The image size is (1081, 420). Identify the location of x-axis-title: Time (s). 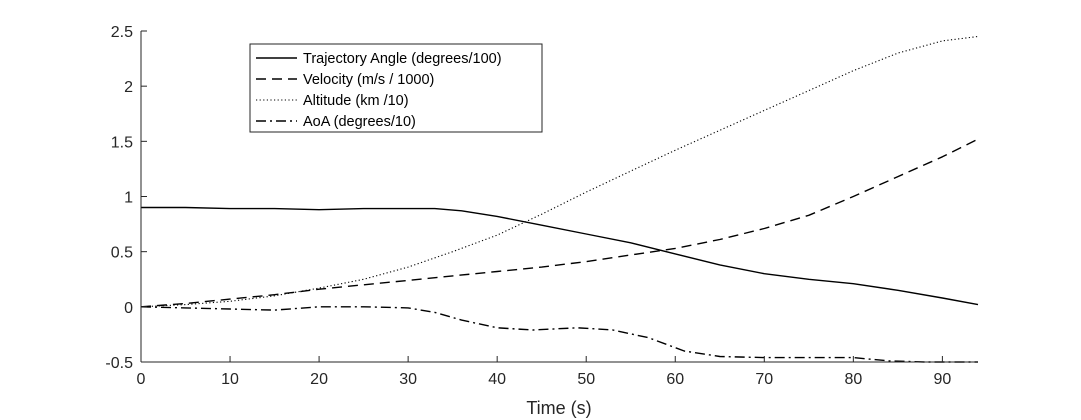
(558, 408).